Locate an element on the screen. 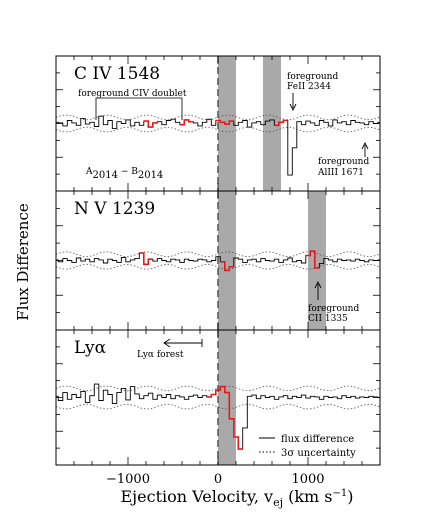  y-axis-label: Flux Difference is located at coordinates (23, 262).